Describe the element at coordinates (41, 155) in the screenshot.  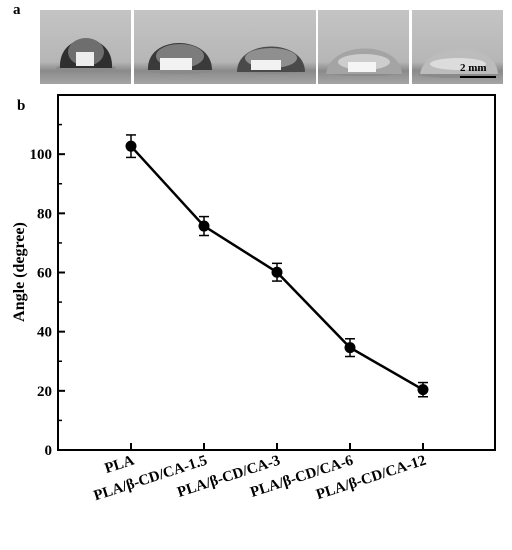
I see `y-tick-label: 100` at that location.